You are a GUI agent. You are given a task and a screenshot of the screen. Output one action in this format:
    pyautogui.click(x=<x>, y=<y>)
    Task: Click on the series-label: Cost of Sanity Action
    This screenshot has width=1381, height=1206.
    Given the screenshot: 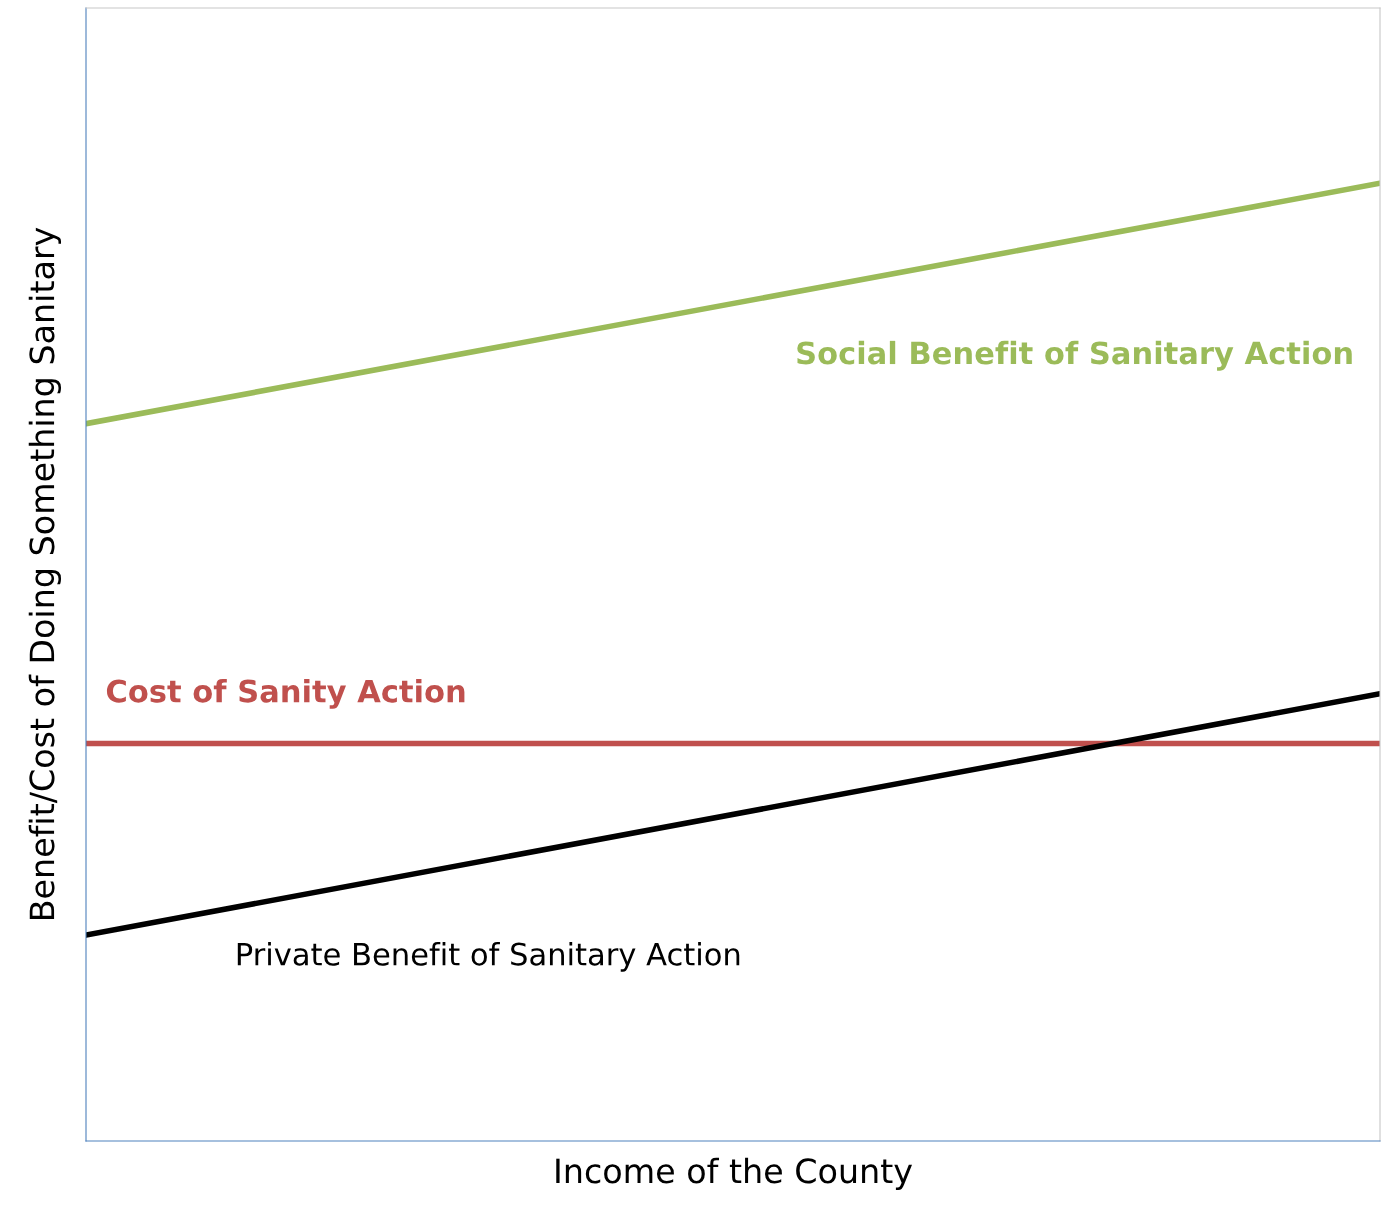 What is the action you would take?
    pyautogui.click(x=285, y=694)
    